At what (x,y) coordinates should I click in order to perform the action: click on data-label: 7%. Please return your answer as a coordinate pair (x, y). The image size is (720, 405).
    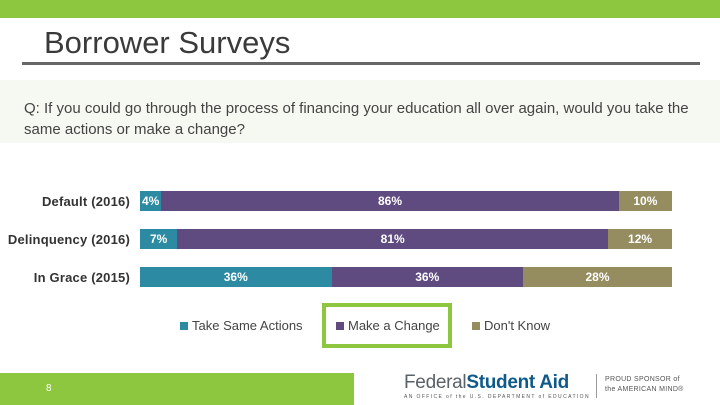
    Looking at the image, I should click on (158, 239).